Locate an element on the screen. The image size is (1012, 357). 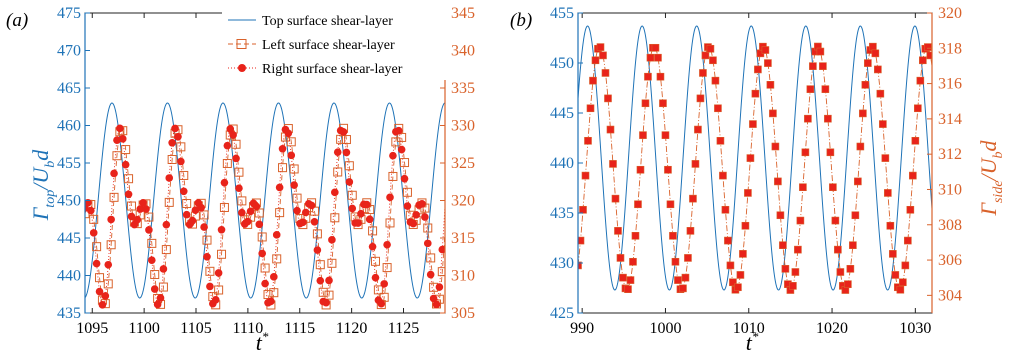
y-tick-label-right: 312 is located at coordinates (950, 154).